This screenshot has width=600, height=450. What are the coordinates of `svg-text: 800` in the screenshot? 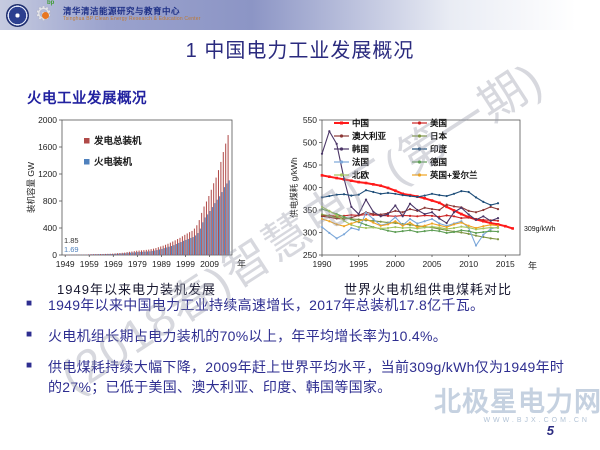 It's located at (50, 201).